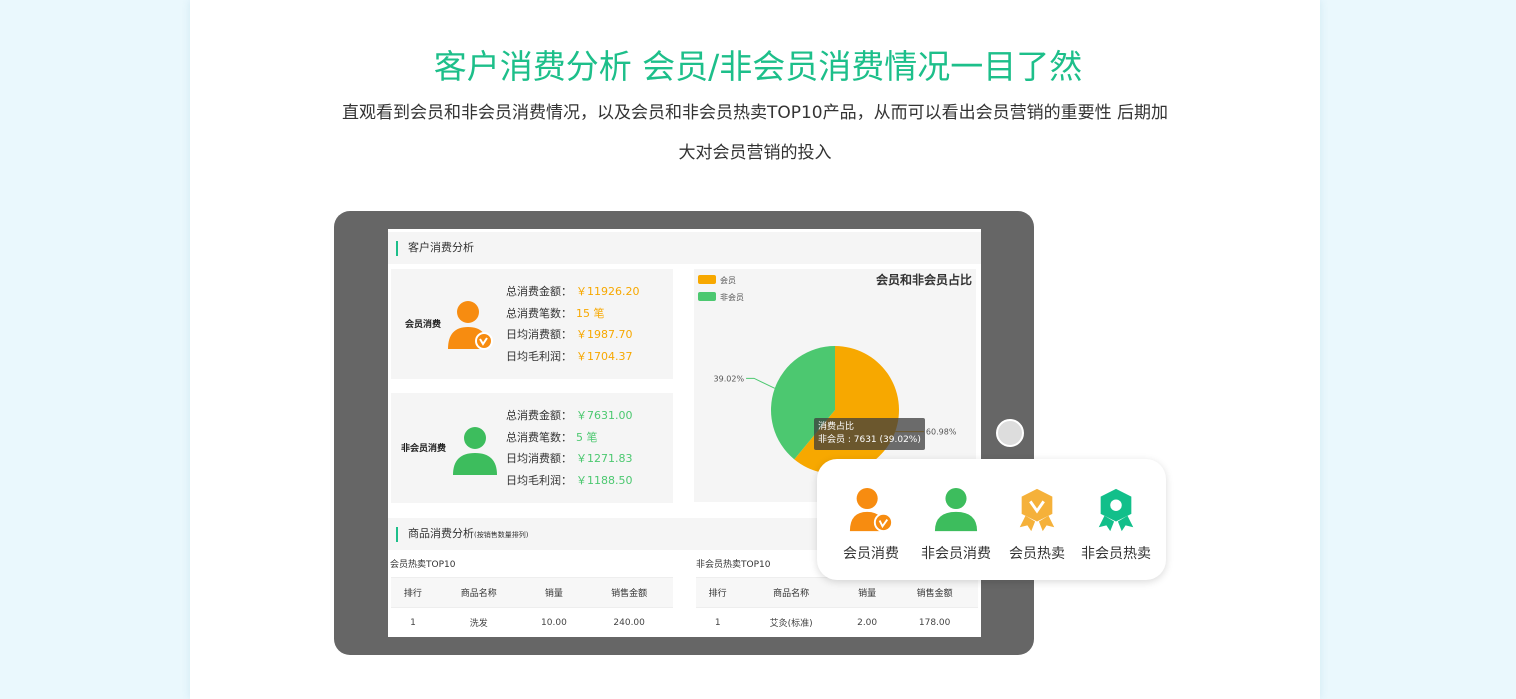 This screenshot has width=1516, height=699. Describe the element at coordinates (441, 533) in the screenshot. I see `section-title: 商品消费分析` at that location.